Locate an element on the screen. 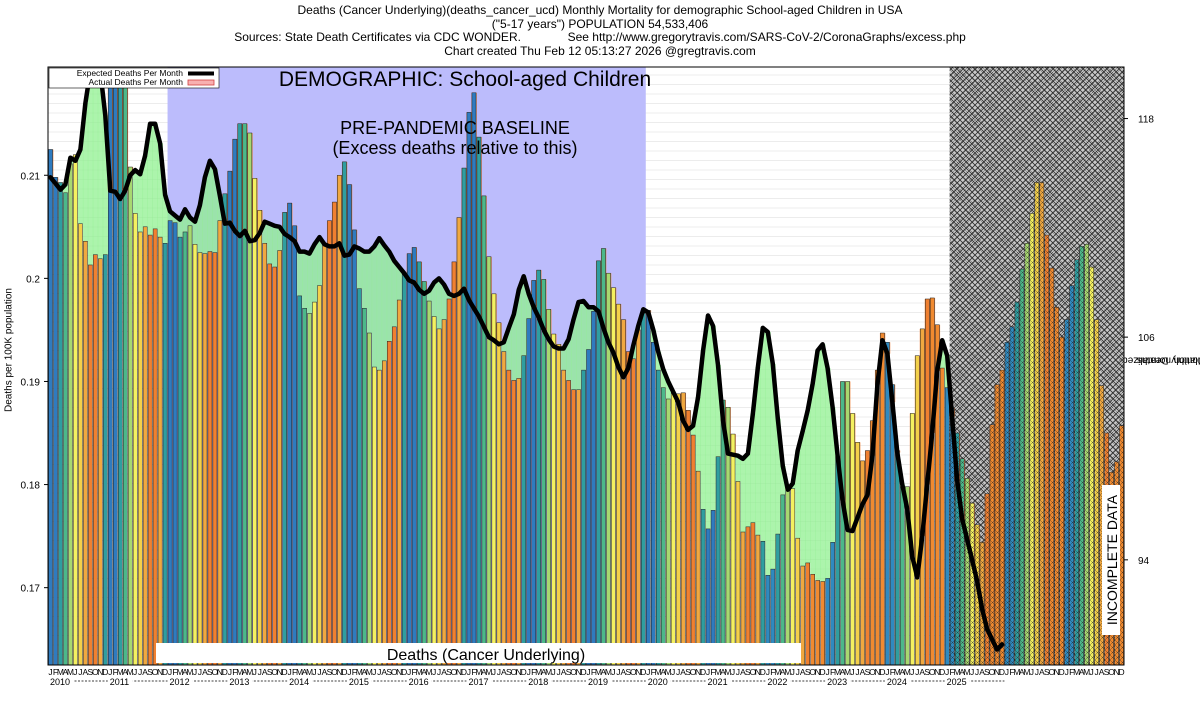 This screenshot has width=1200, height=703. x-year-label: 2016 is located at coordinates (419, 682).